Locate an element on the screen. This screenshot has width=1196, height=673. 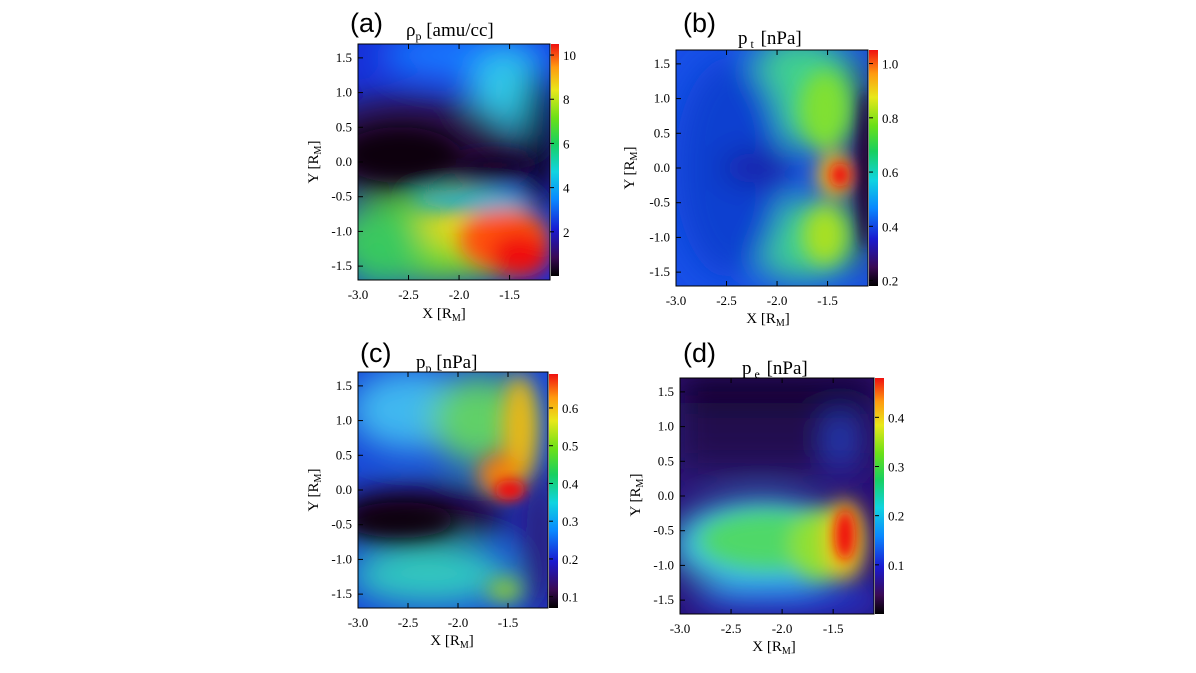
panel-d-y-ticks: 1.5 1.0 0.5 0.0 -0.5 -1.0 -1.5 is located at coordinates (669, 495).